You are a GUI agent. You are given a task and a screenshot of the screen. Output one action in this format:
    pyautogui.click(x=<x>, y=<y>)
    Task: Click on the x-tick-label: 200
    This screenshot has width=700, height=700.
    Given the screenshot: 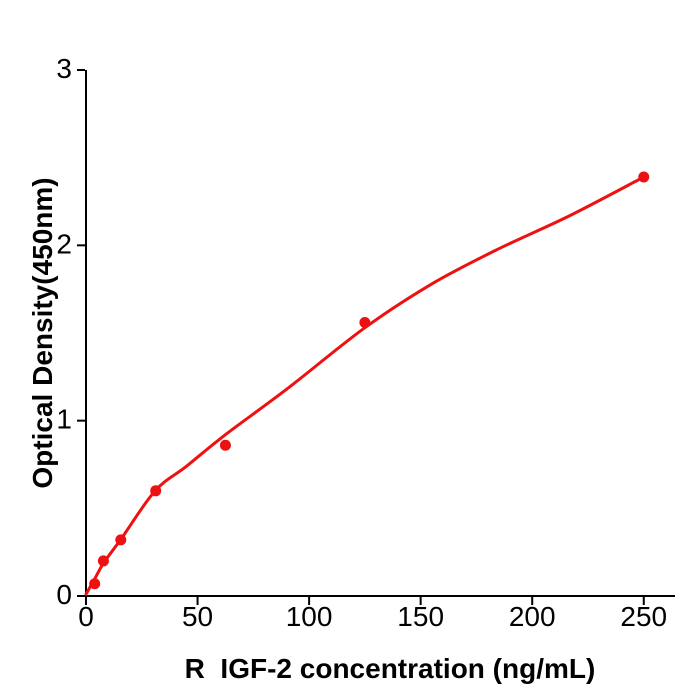 What is the action you would take?
    pyautogui.click(x=532, y=616)
    